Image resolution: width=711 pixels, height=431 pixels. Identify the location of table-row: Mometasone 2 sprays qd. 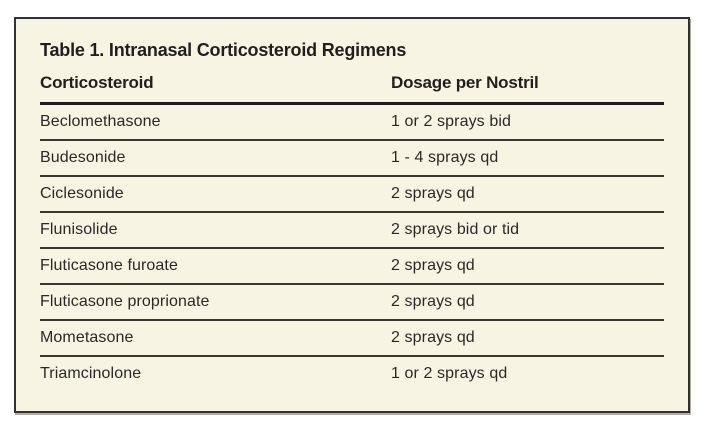
(352, 339).